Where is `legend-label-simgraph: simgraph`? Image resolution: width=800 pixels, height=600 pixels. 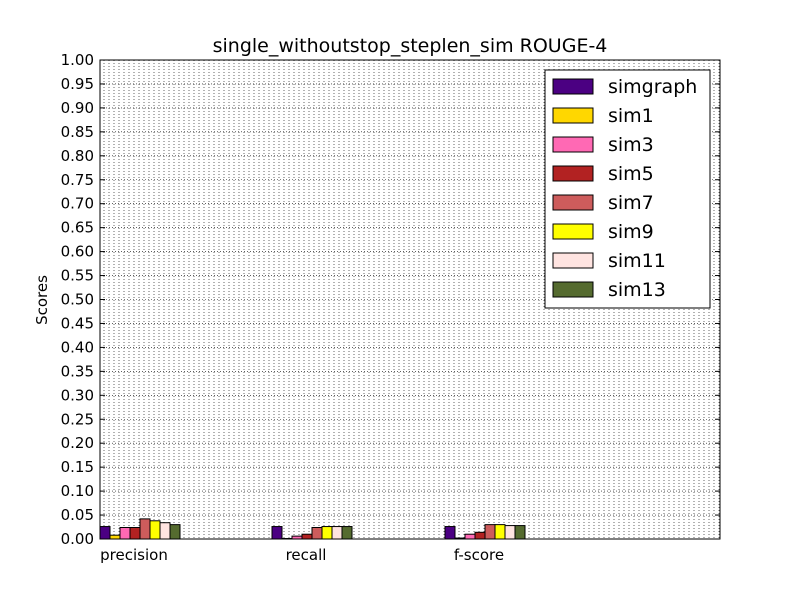 legend-label-simgraph: simgraph is located at coordinates (652, 87).